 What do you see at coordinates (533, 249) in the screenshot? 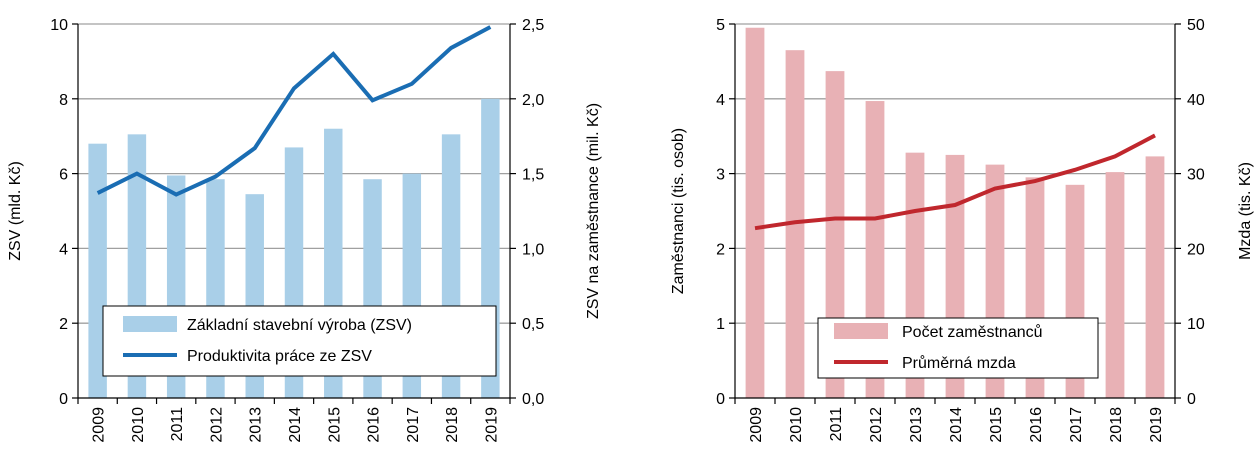
I see `y-tick-label-right: 1,0` at bounding box center [533, 249].